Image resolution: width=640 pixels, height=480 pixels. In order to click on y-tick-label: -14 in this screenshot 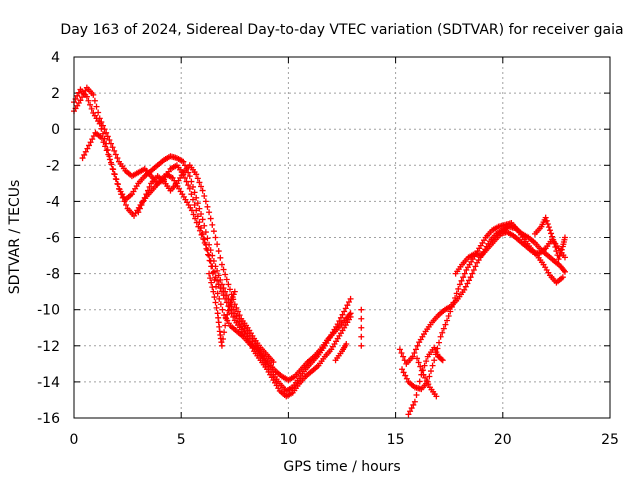, I will do `click(48, 383)`.